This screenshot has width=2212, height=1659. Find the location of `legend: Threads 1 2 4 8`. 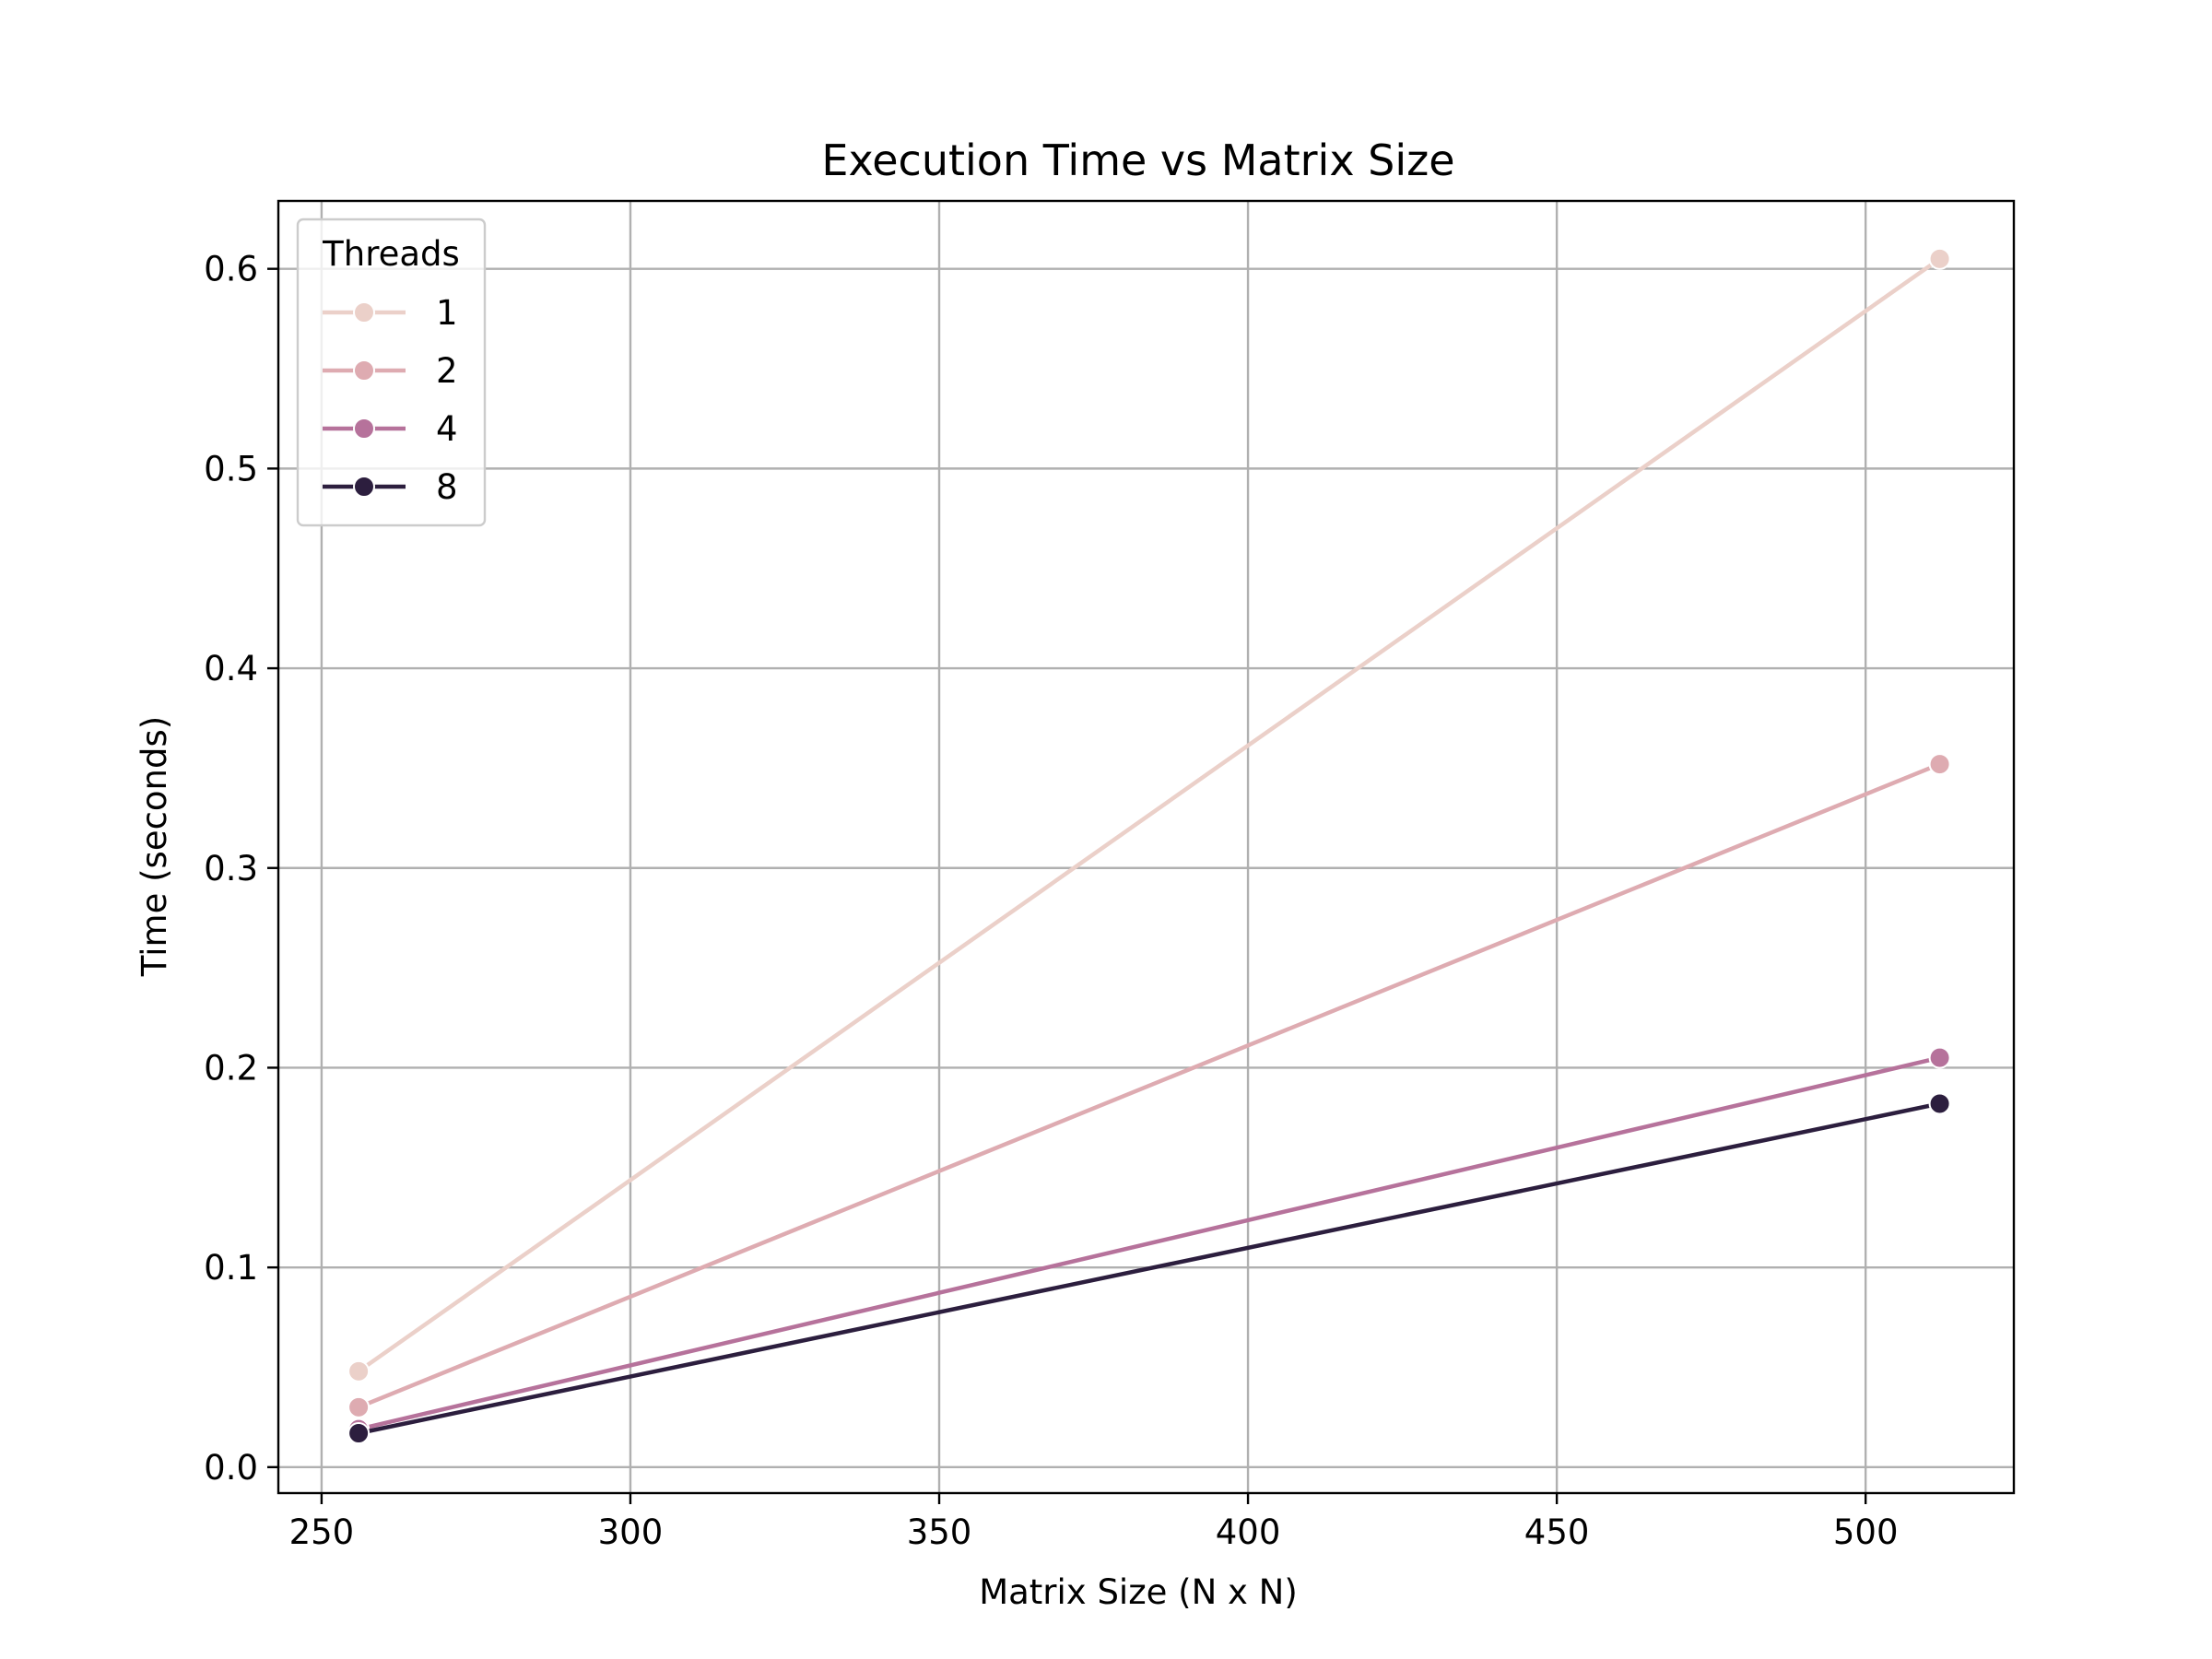

legend: Threads 1 2 4 8 is located at coordinates (391, 372).